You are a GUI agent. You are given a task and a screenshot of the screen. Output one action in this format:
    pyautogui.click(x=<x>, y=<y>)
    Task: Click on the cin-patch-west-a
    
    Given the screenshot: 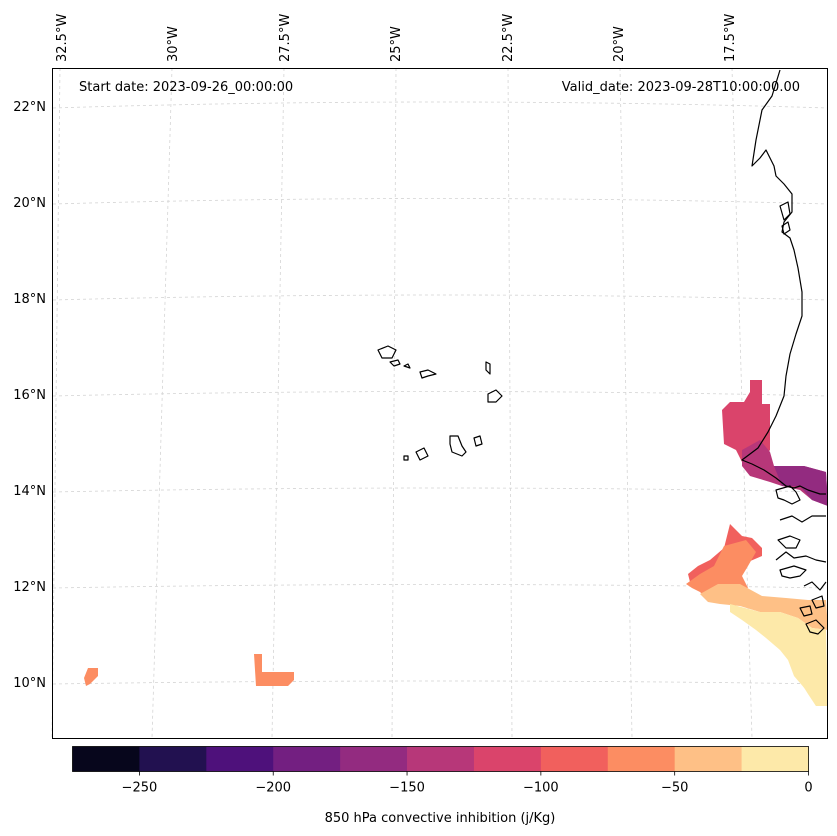 What is the action you would take?
    pyautogui.click(x=91, y=677)
    